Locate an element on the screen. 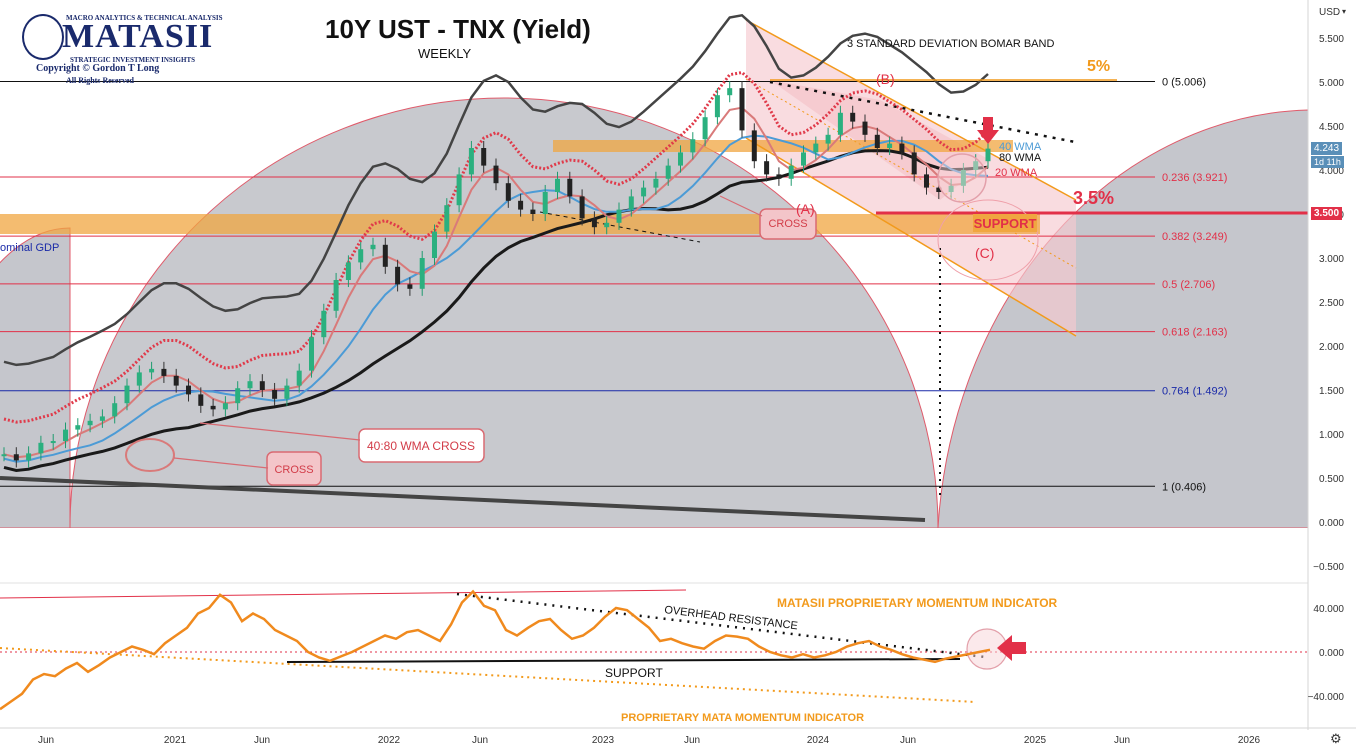 The height and width of the screenshot is (754, 1356). support-label: SUPPORT is located at coordinates (1005, 223).